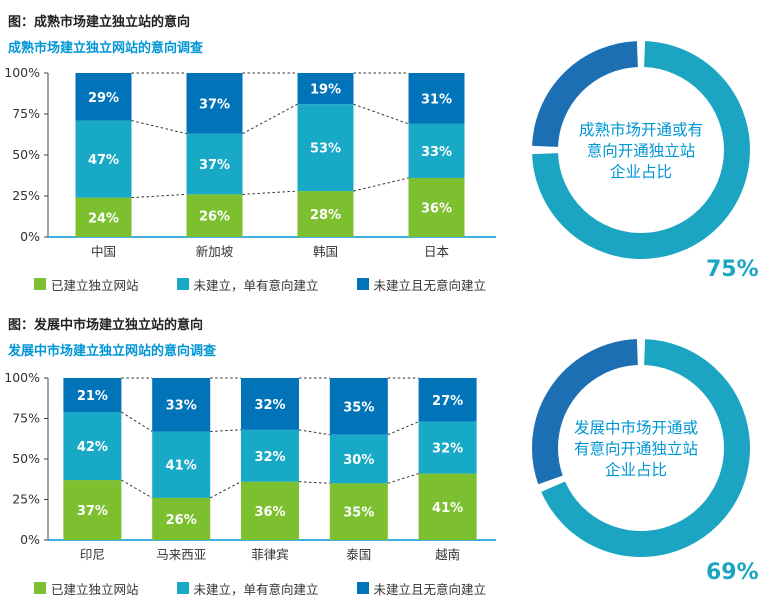 This screenshot has width=783, height=606. I want to click on data-label: 27%, so click(447, 401).